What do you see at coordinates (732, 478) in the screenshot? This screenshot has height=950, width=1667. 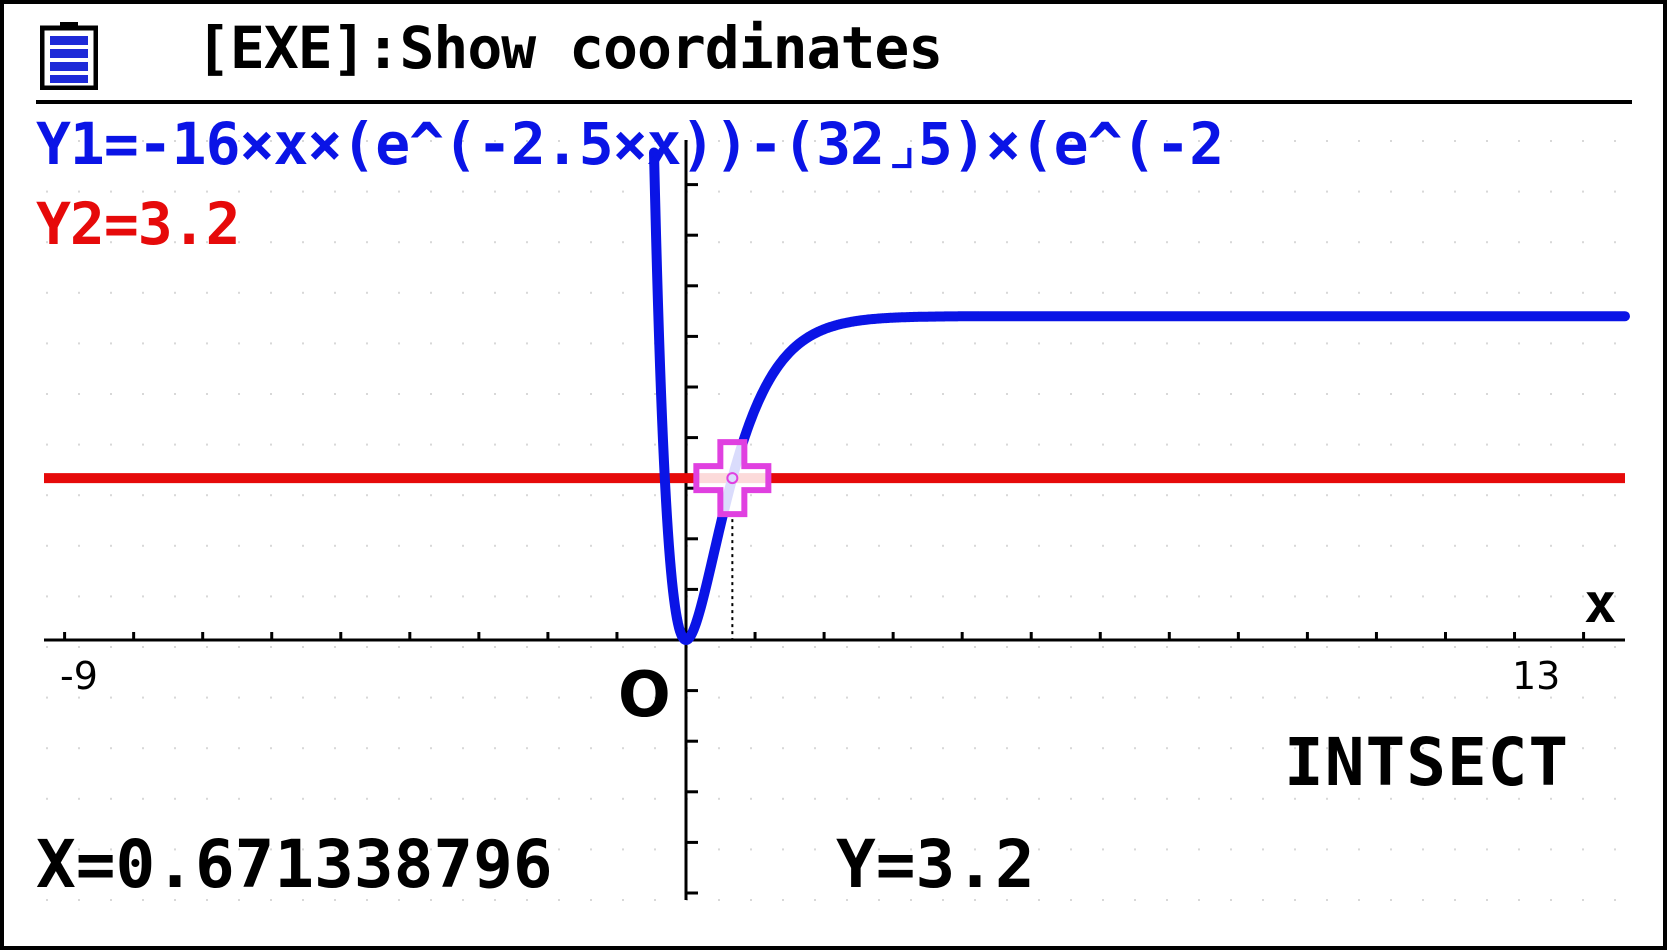 I see `intersection-cursor` at bounding box center [732, 478].